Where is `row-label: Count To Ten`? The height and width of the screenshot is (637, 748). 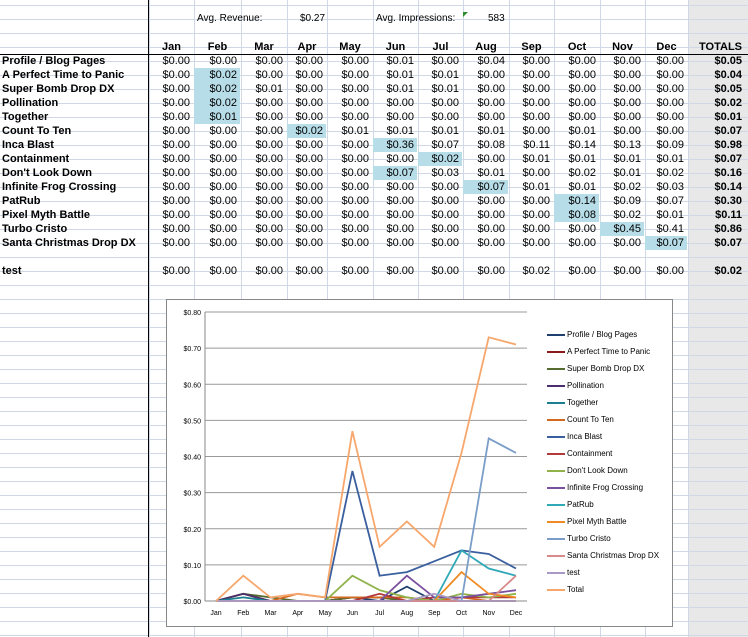 row-label: Count To Ten is located at coordinates (37, 131).